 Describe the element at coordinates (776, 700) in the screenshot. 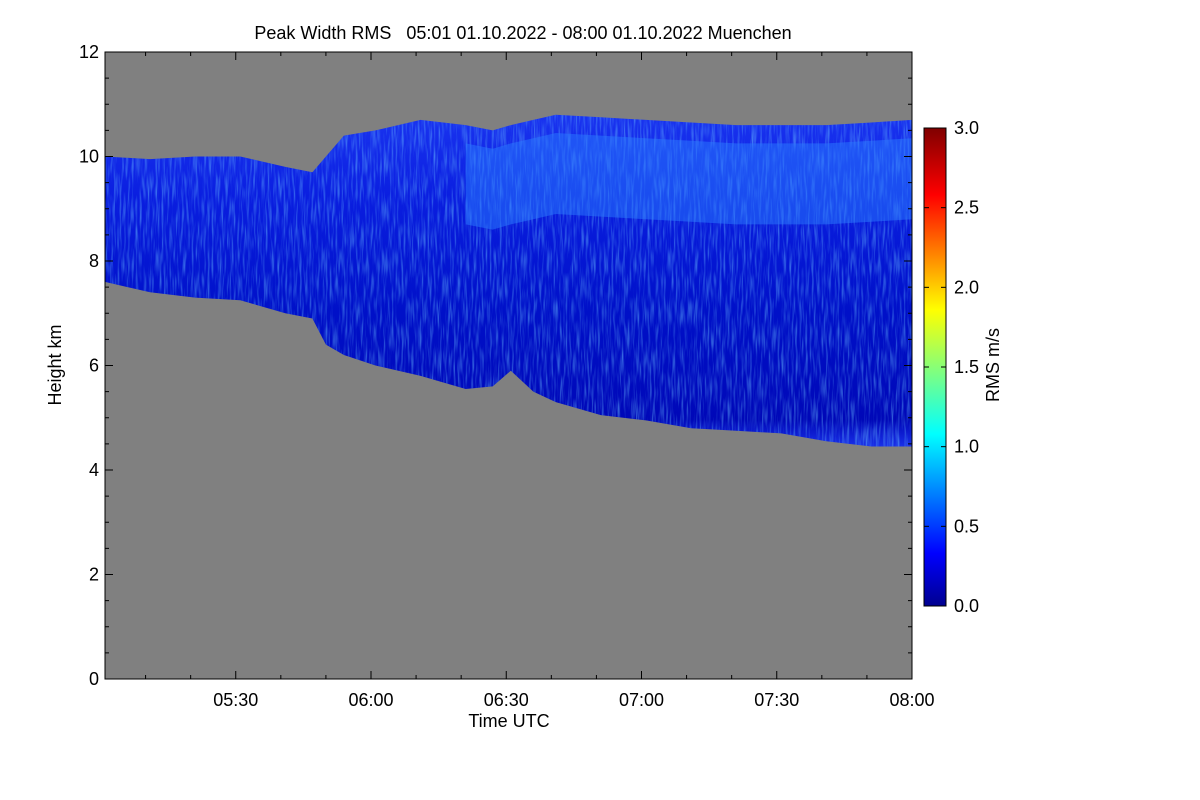

I see `x-tick-label: 07:30` at that location.